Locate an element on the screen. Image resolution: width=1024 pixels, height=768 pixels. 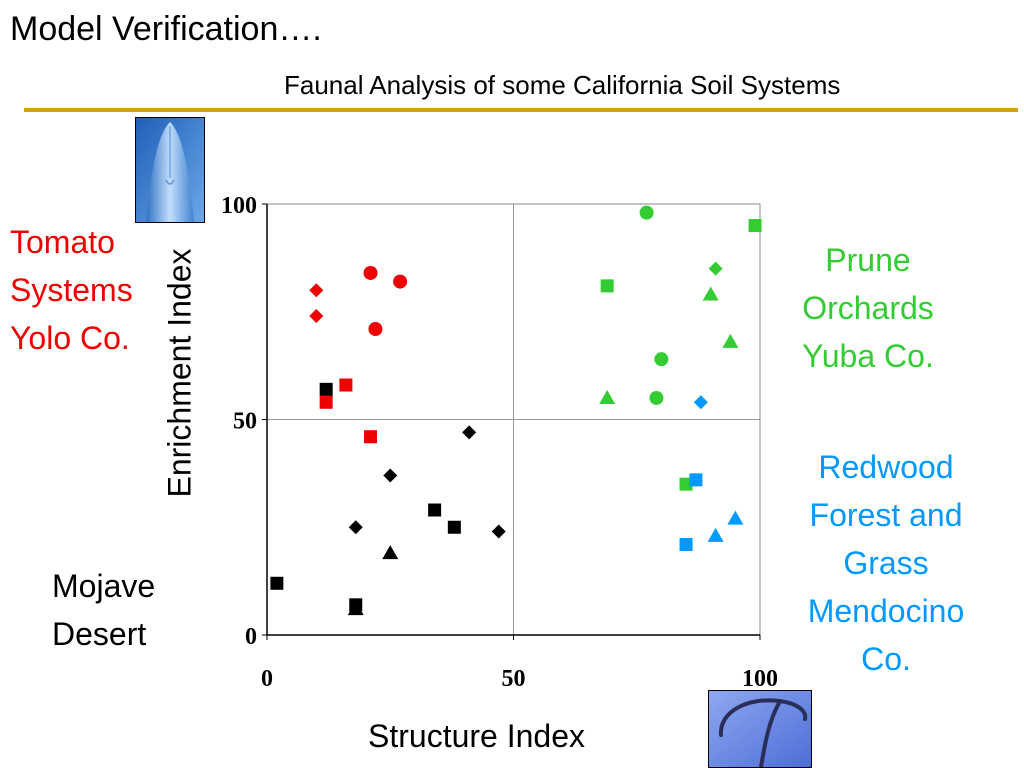
slide-title: Model Verification…. is located at coordinates (166, 29).